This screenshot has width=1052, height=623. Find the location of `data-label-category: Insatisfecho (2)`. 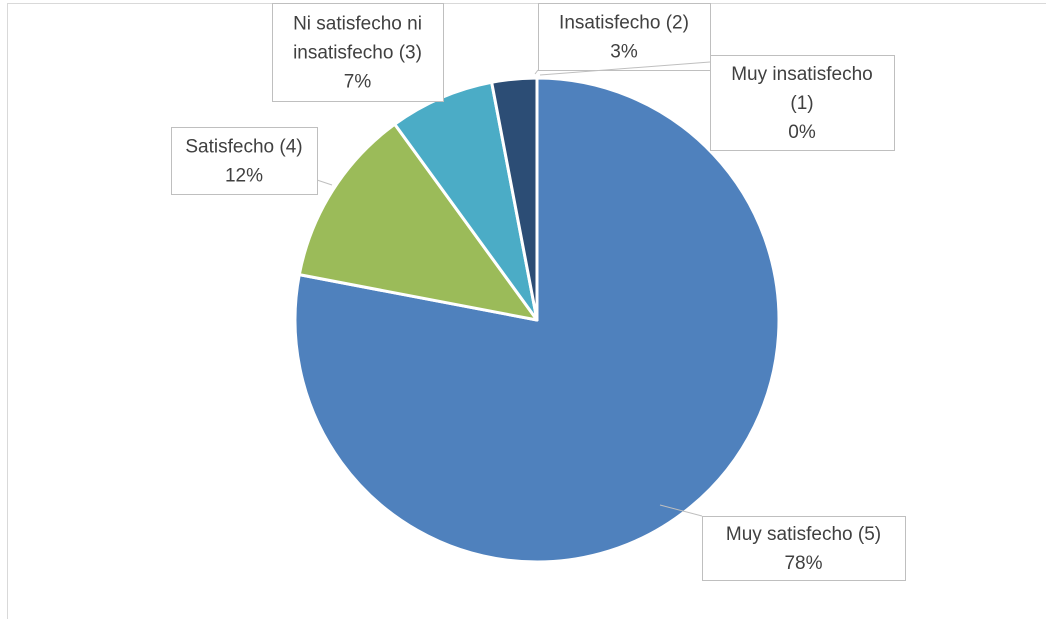

data-label-category: Insatisfecho (2) is located at coordinates (624, 23).